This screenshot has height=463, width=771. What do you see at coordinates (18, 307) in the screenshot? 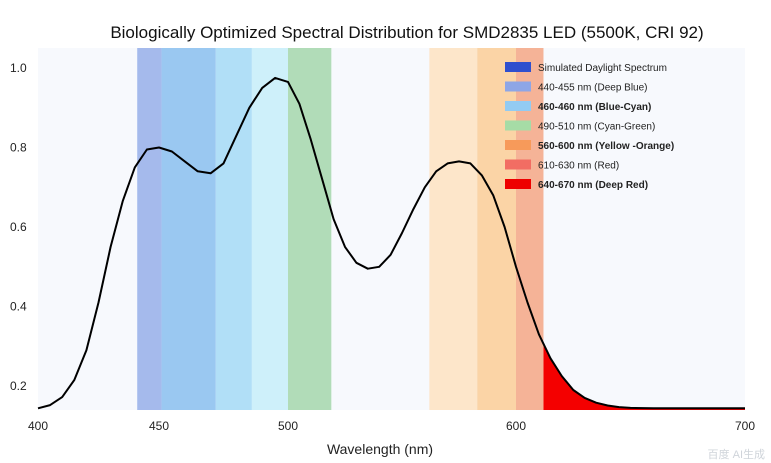
I see `y-tick-label: 0.4` at bounding box center [18, 307].